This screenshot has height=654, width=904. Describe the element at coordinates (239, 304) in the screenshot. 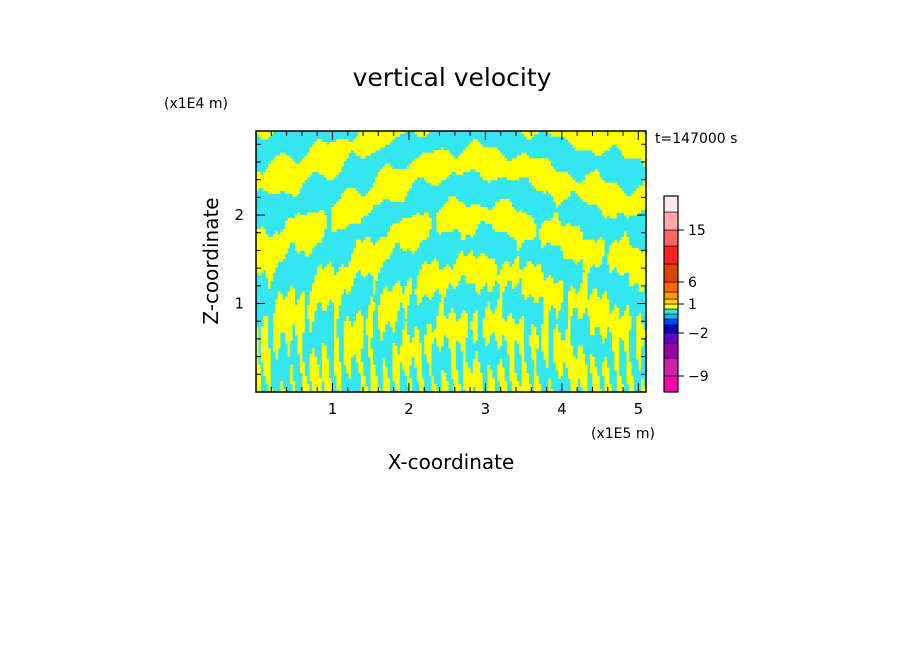

I see `y-tick-label: 1` at that location.